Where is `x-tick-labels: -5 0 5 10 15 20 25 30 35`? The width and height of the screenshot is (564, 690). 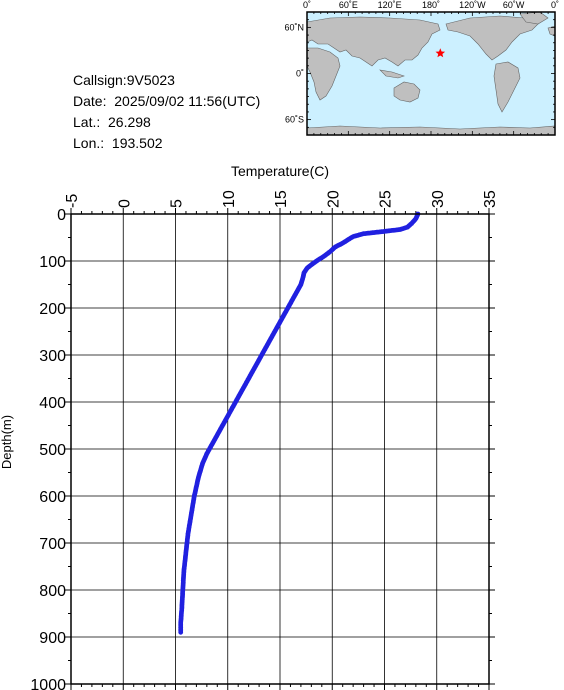 x-tick-labels: -5 0 5 10 15 20 25 30 35 is located at coordinates (281, 199).